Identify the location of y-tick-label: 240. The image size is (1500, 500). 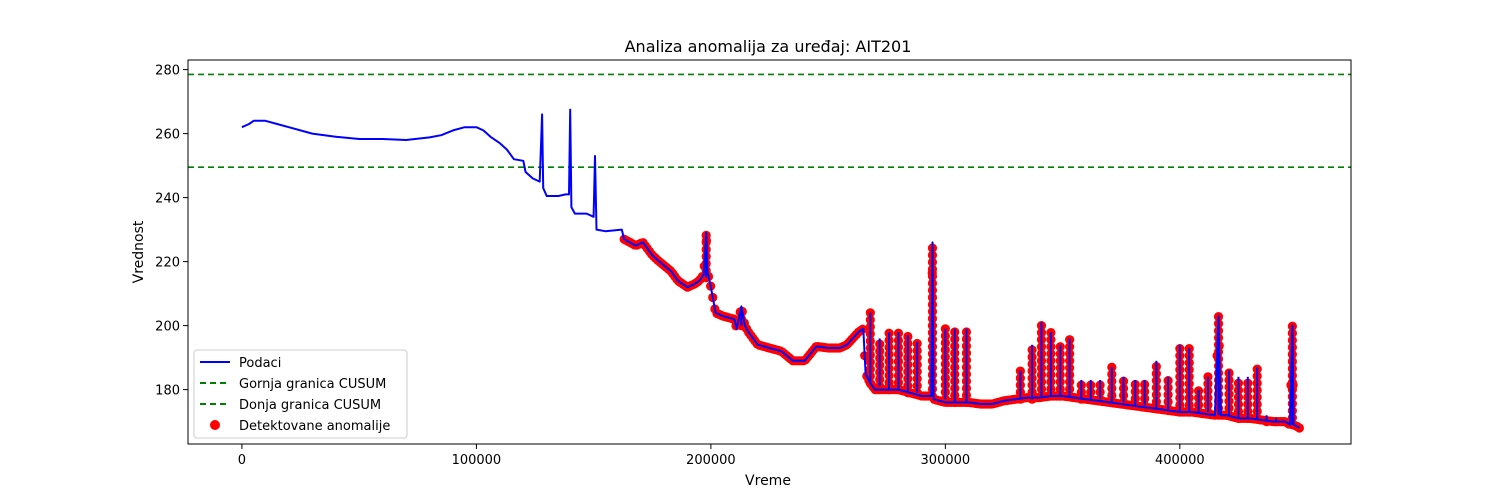
(167, 199).